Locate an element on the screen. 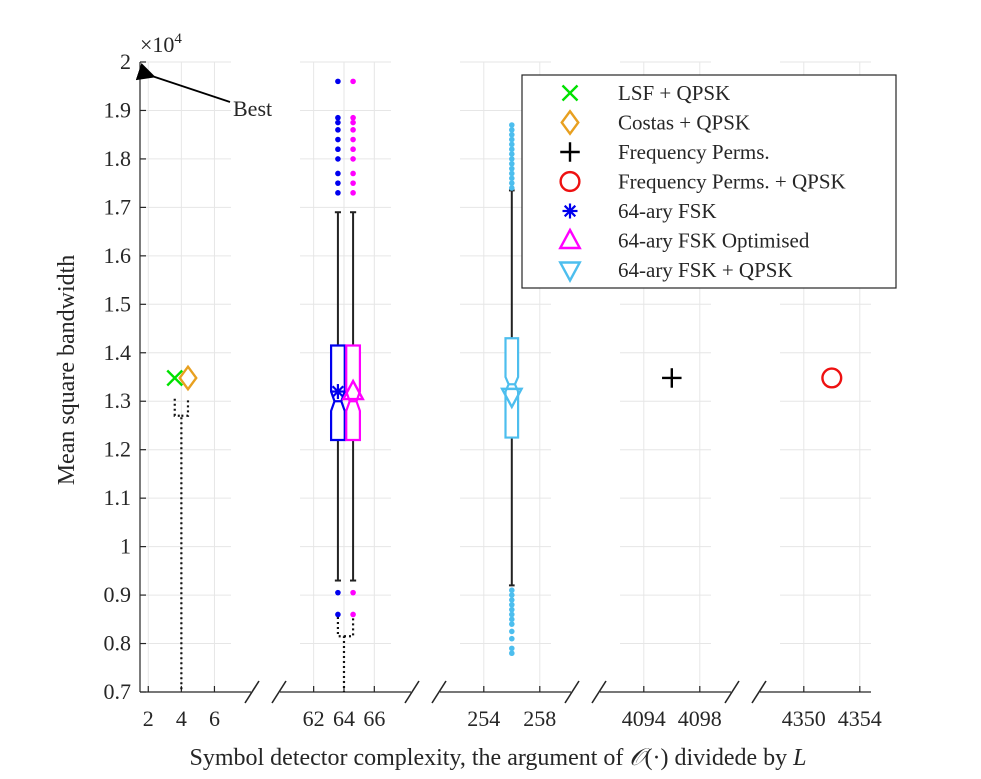  x-tick-label: 4094 is located at coordinates (644, 718).